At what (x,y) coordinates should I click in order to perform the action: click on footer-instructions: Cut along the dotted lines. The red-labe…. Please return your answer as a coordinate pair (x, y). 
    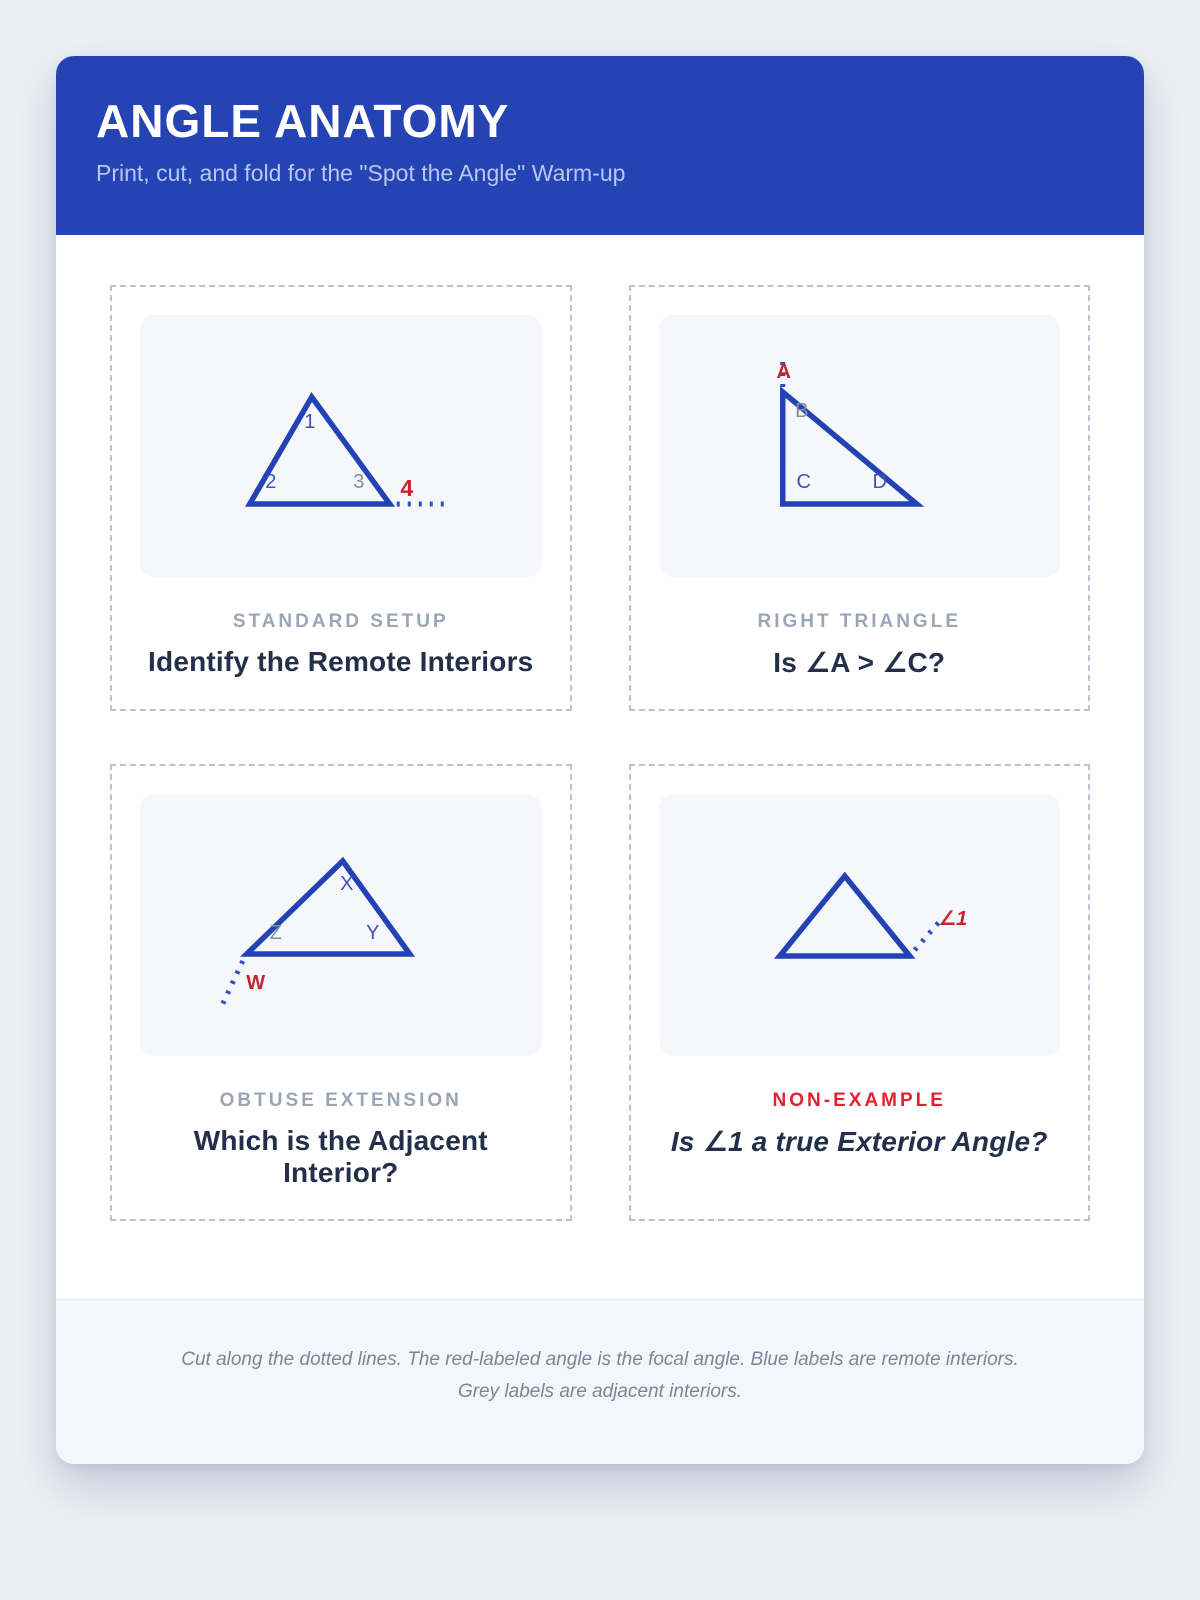
    Looking at the image, I should click on (600, 1376).